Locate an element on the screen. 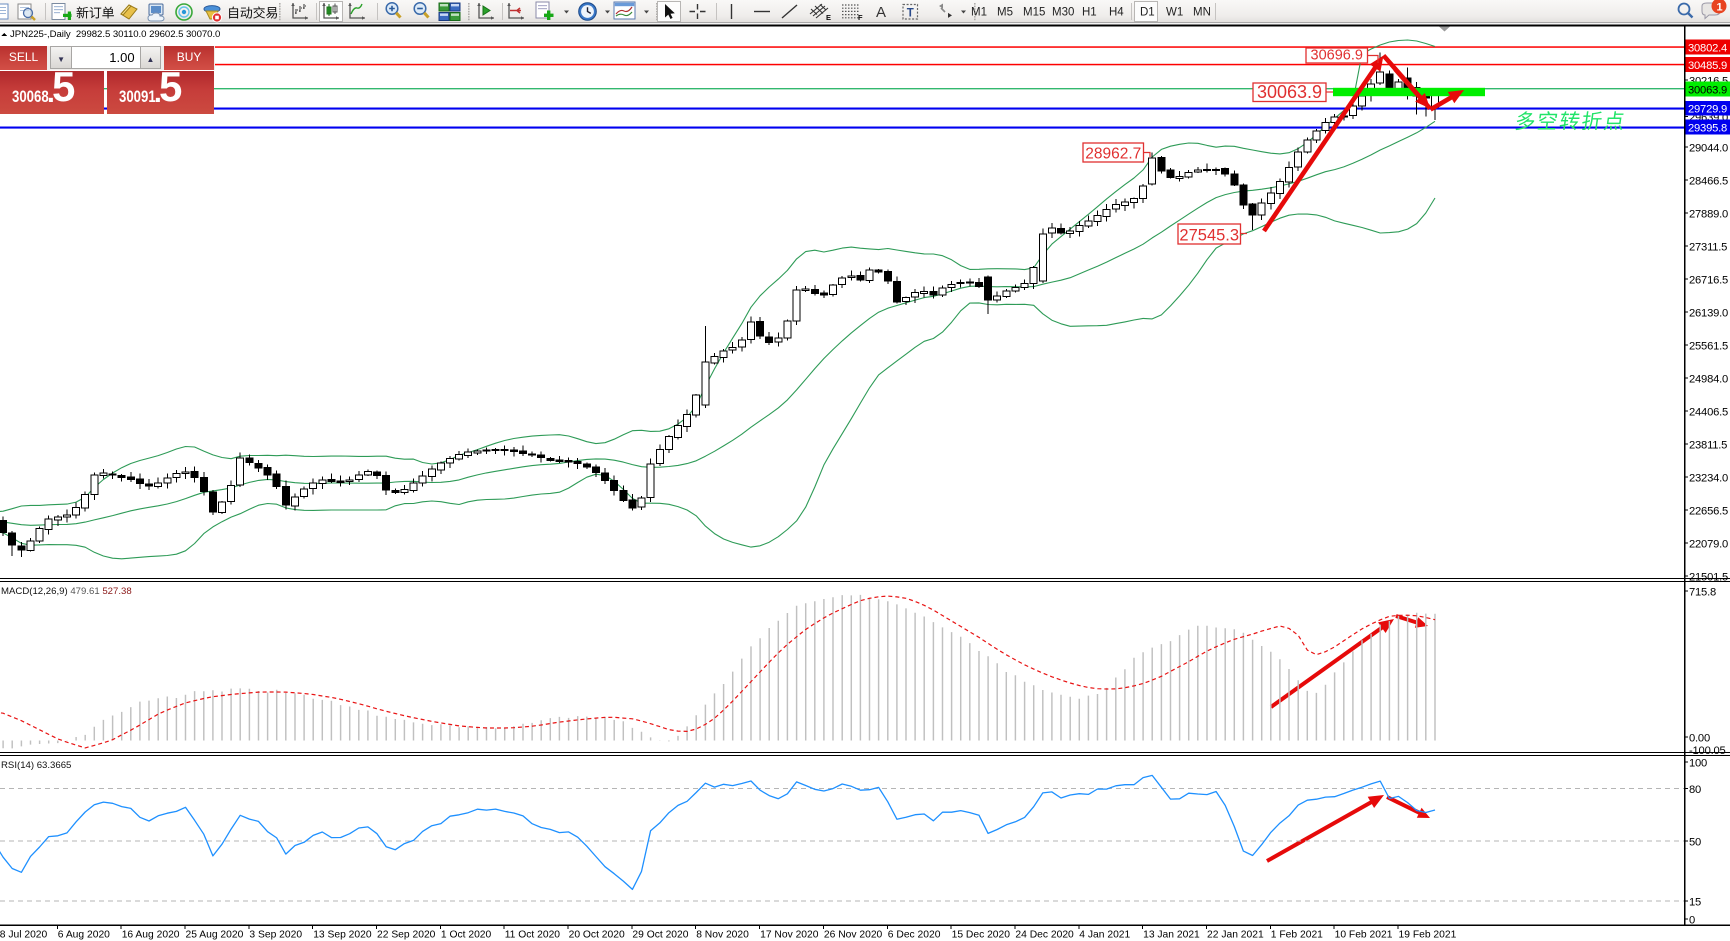  svg-text: 22 Jan 2021 is located at coordinates (1235, 935).